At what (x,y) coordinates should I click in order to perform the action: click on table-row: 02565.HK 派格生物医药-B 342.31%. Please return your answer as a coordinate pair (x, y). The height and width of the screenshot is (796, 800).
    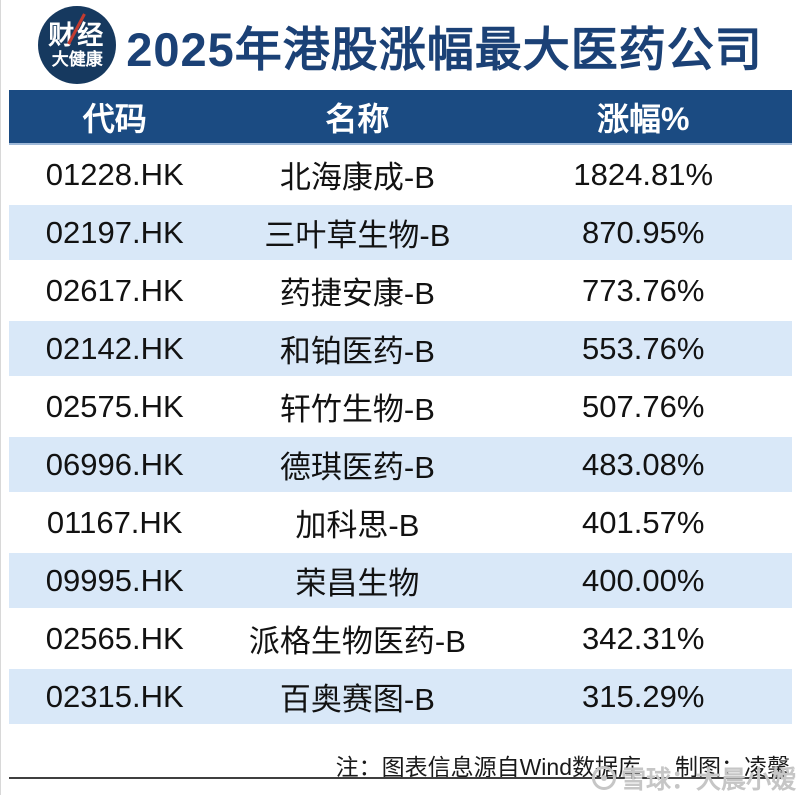
    Looking at the image, I should click on (400, 638).